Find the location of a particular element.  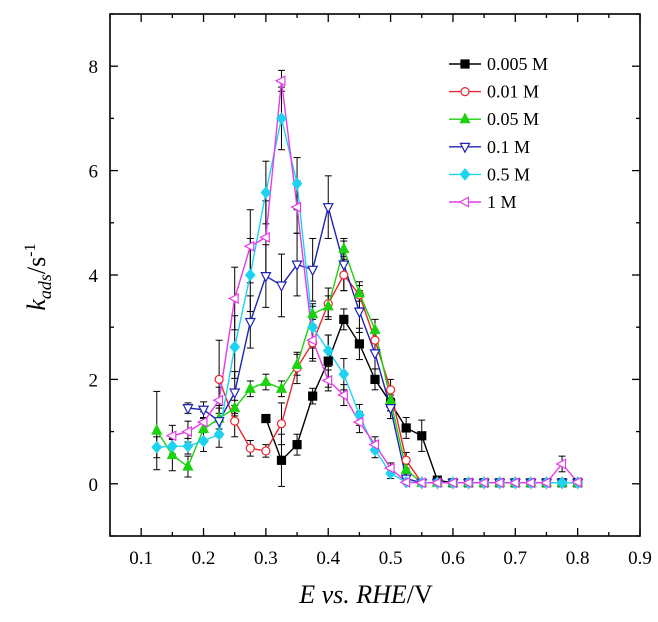

legend-item: 0.1 M is located at coordinates (489, 147).